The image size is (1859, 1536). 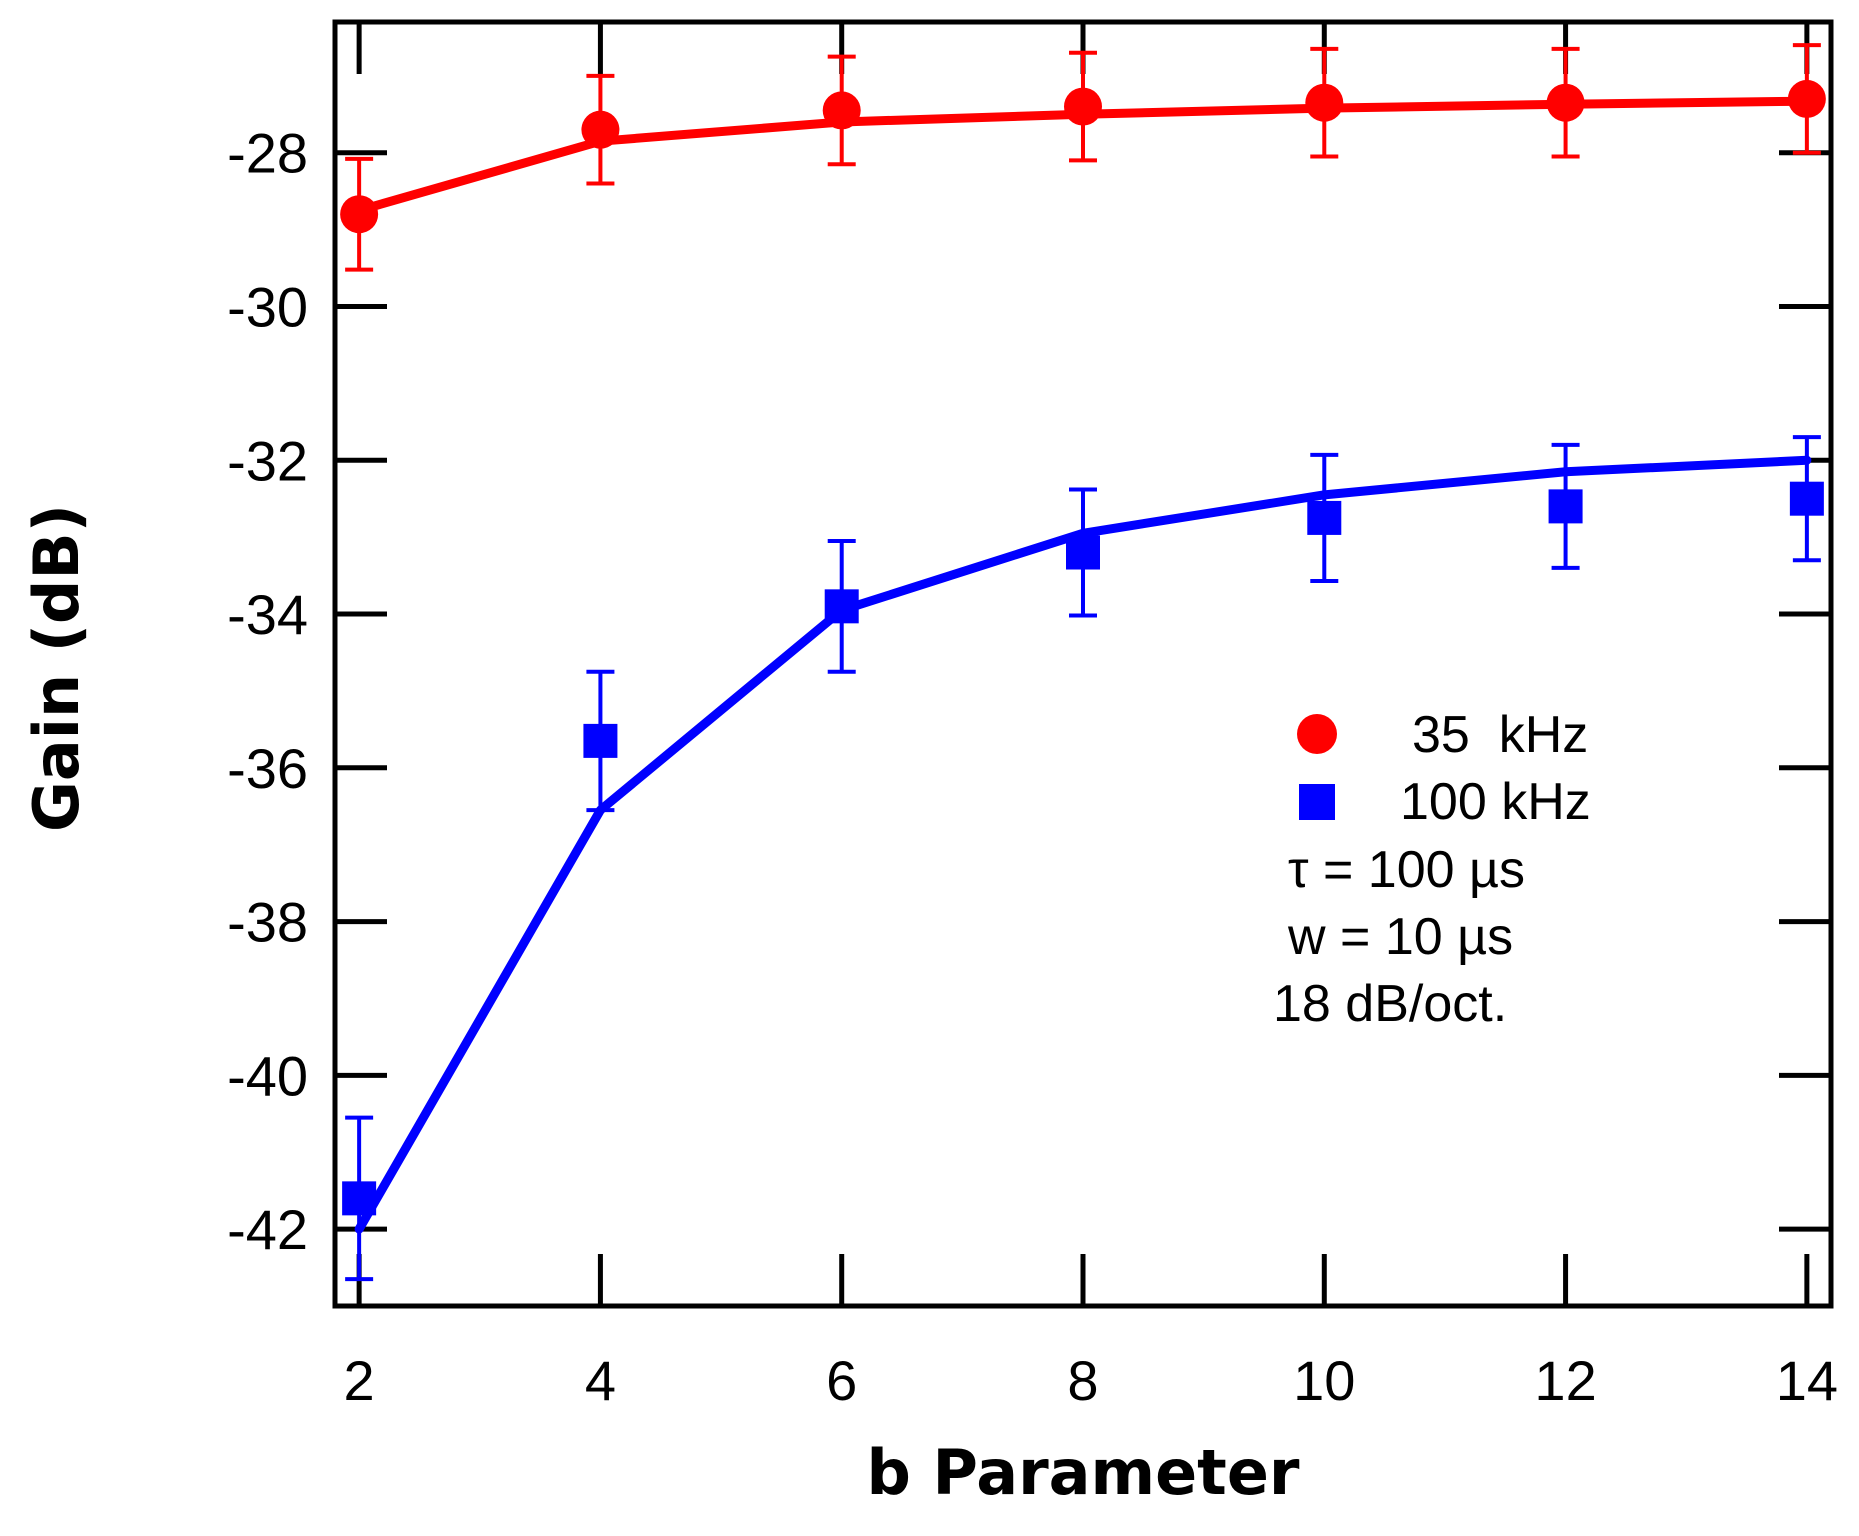 What do you see at coordinates (1317, 734) in the screenshot?
I see `legend-marker-35khz` at bounding box center [1317, 734].